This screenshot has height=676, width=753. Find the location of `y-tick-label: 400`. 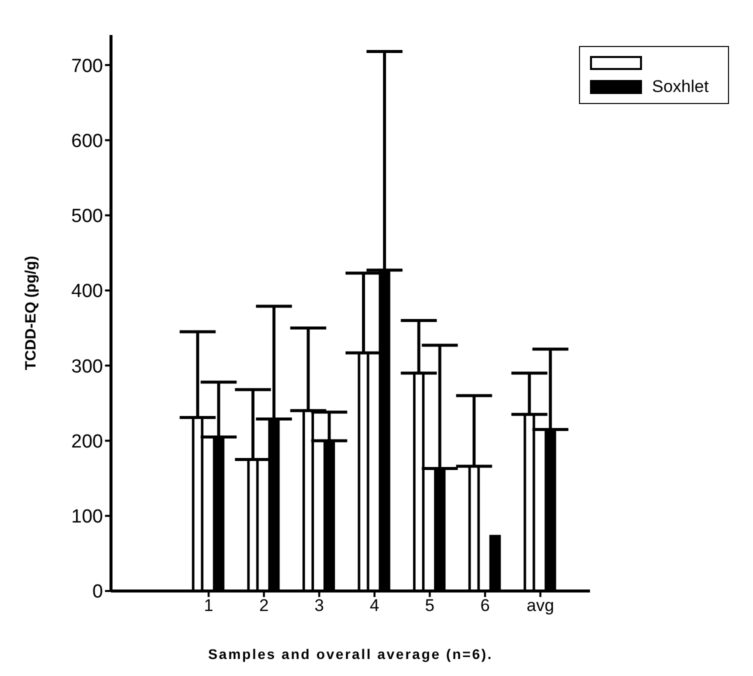

y-tick-label: 400 is located at coordinates (87, 291).